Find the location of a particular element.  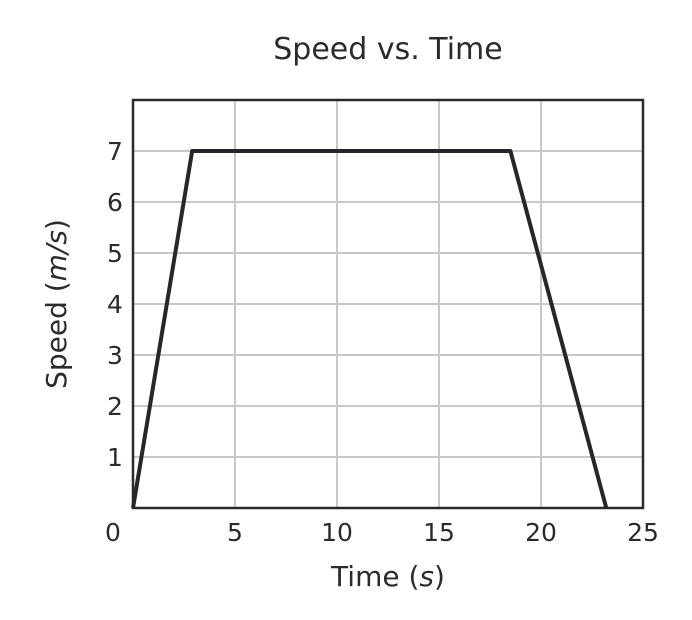

chart-title: Speed vs. Time is located at coordinates (387, 49).